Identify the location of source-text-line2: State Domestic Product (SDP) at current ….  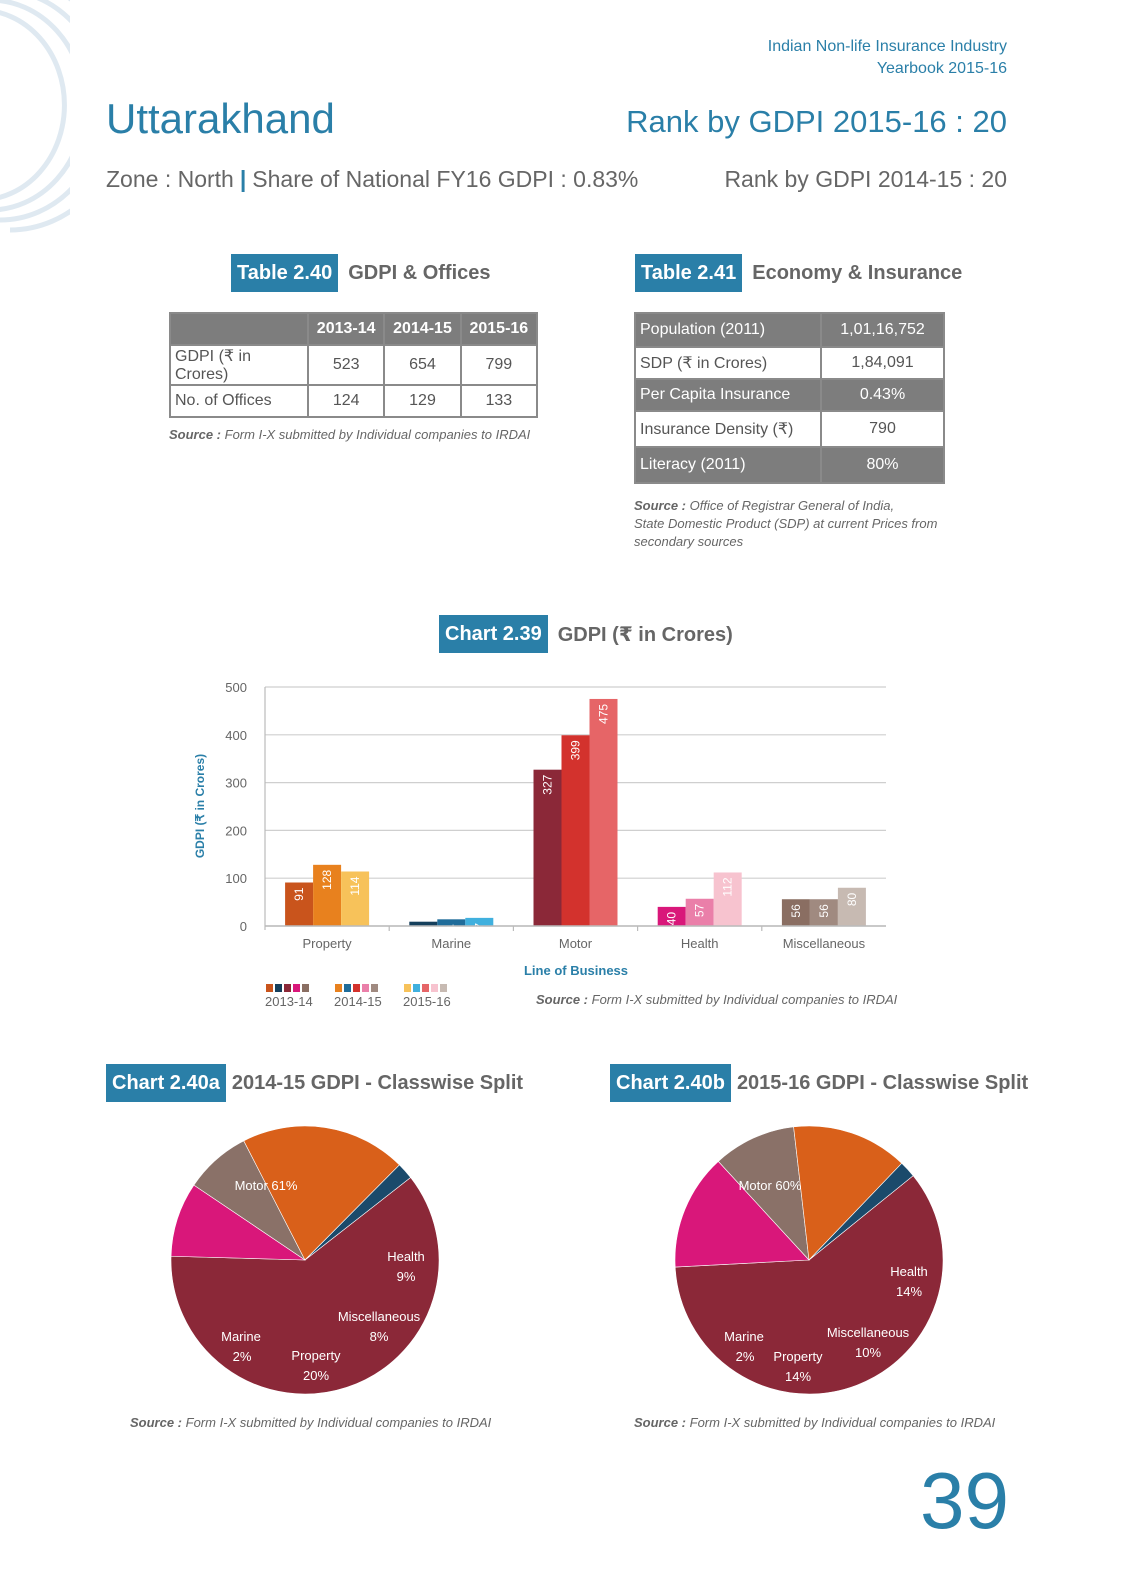
(786, 523).